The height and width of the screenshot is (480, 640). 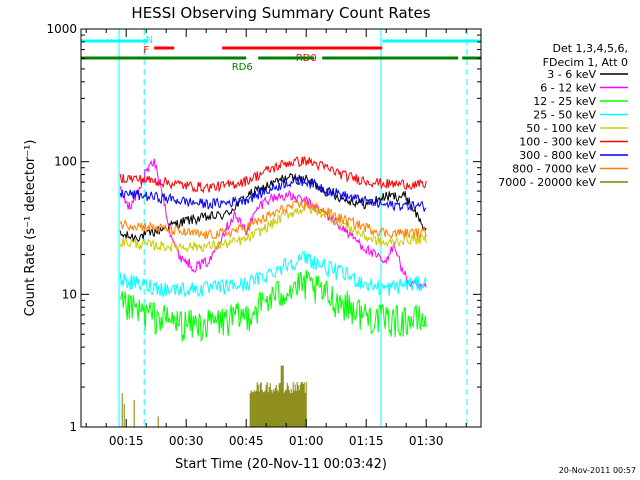 I want to click on legend-header: Det 1,3,4,5,6,, so click(x=590, y=48).